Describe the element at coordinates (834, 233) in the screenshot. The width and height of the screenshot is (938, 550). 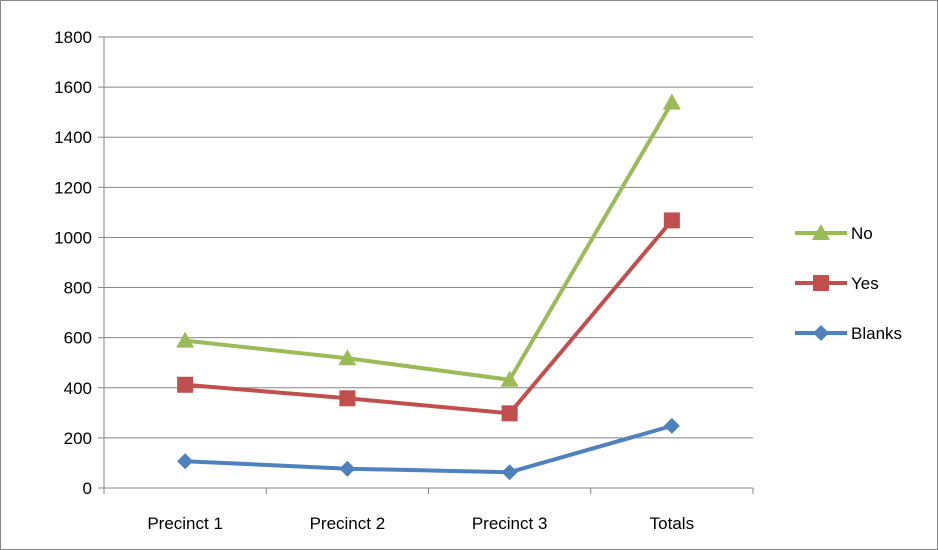
I see `legend-entry-no: No` at that location.